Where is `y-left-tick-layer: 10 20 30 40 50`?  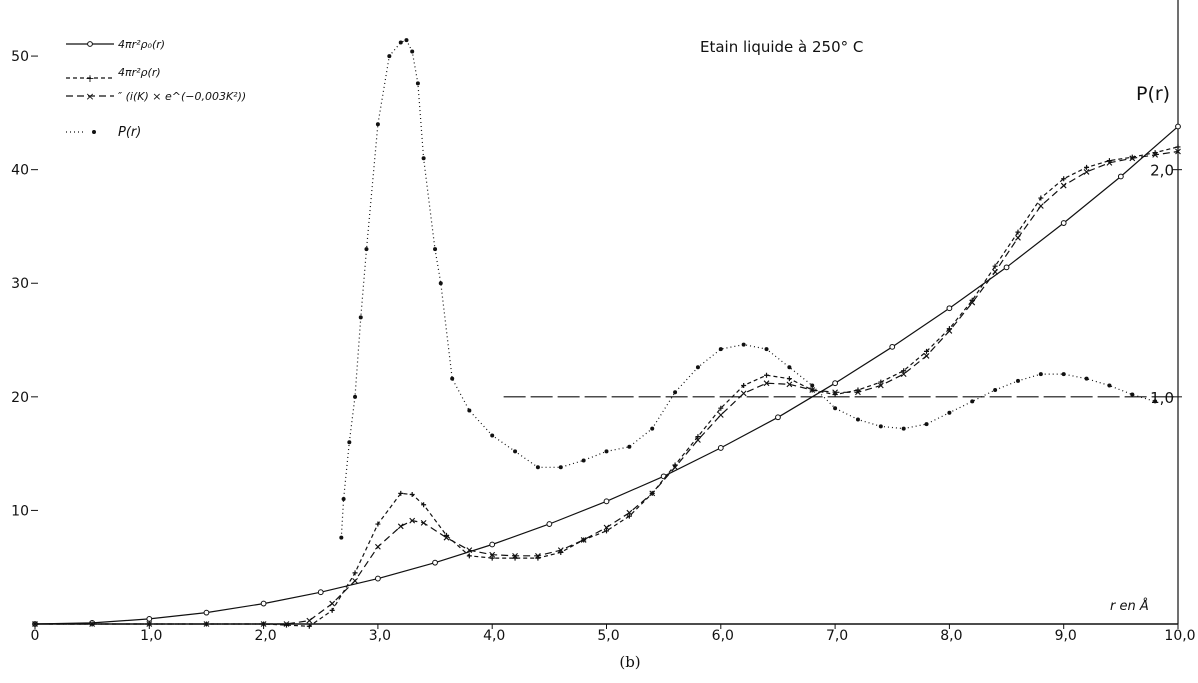 y-left-tick-layer: 10 20 30 40 50 is located at coordinates (24, 284).